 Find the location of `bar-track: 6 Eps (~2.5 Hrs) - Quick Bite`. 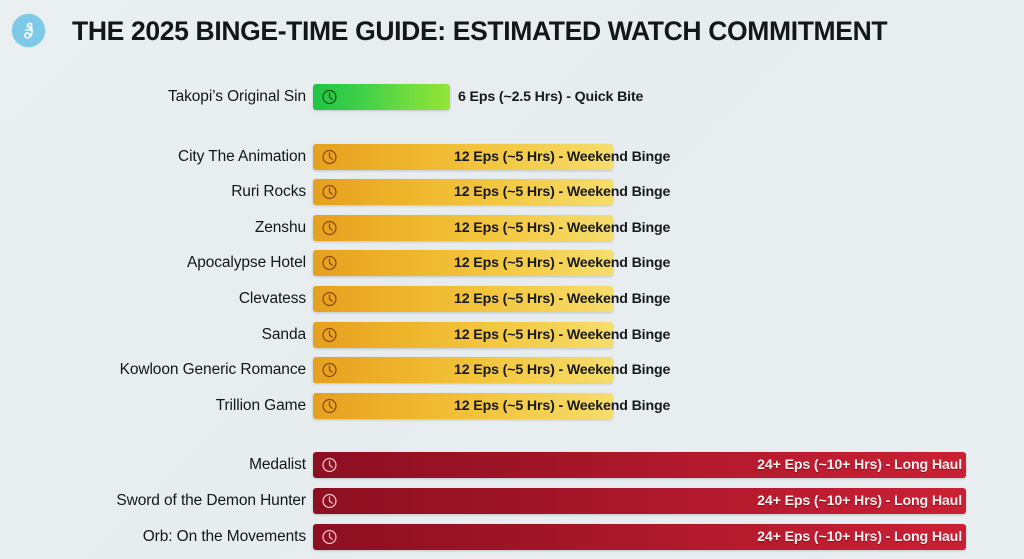

bar-track: 6 Eps (~2.5 Hrs) - Quick Bite is located at coordinates (639, 97).